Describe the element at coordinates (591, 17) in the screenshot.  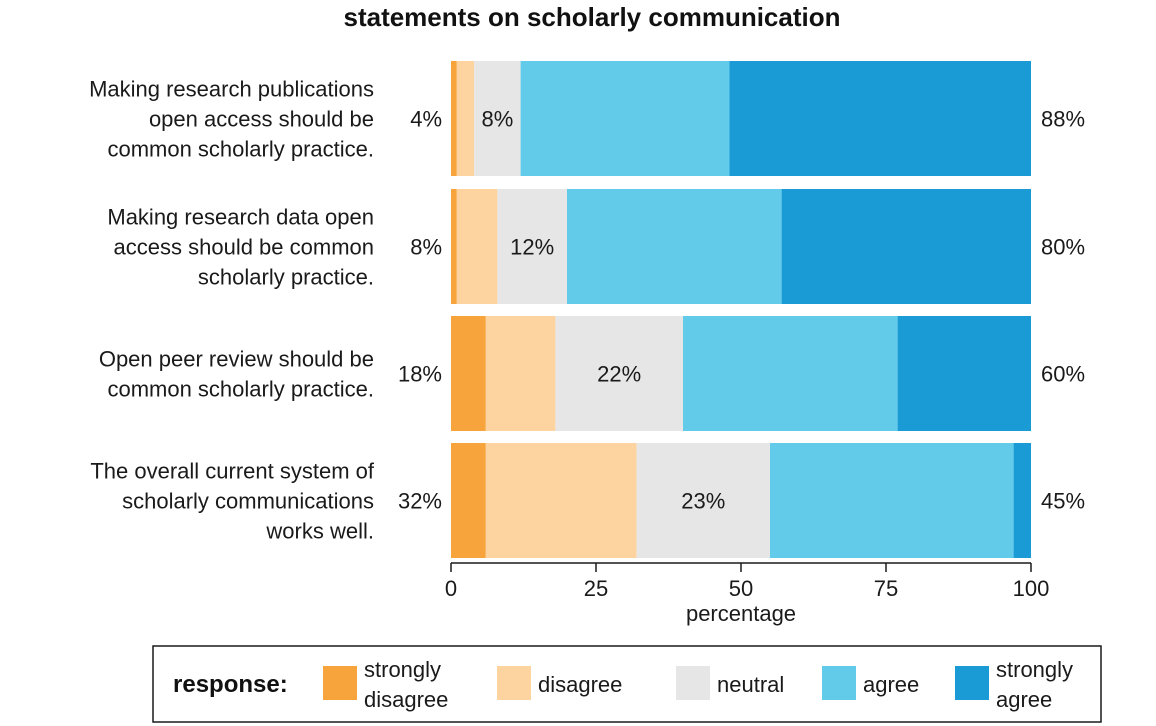
I see `chart-title: statements on scholarly communication` at that location.